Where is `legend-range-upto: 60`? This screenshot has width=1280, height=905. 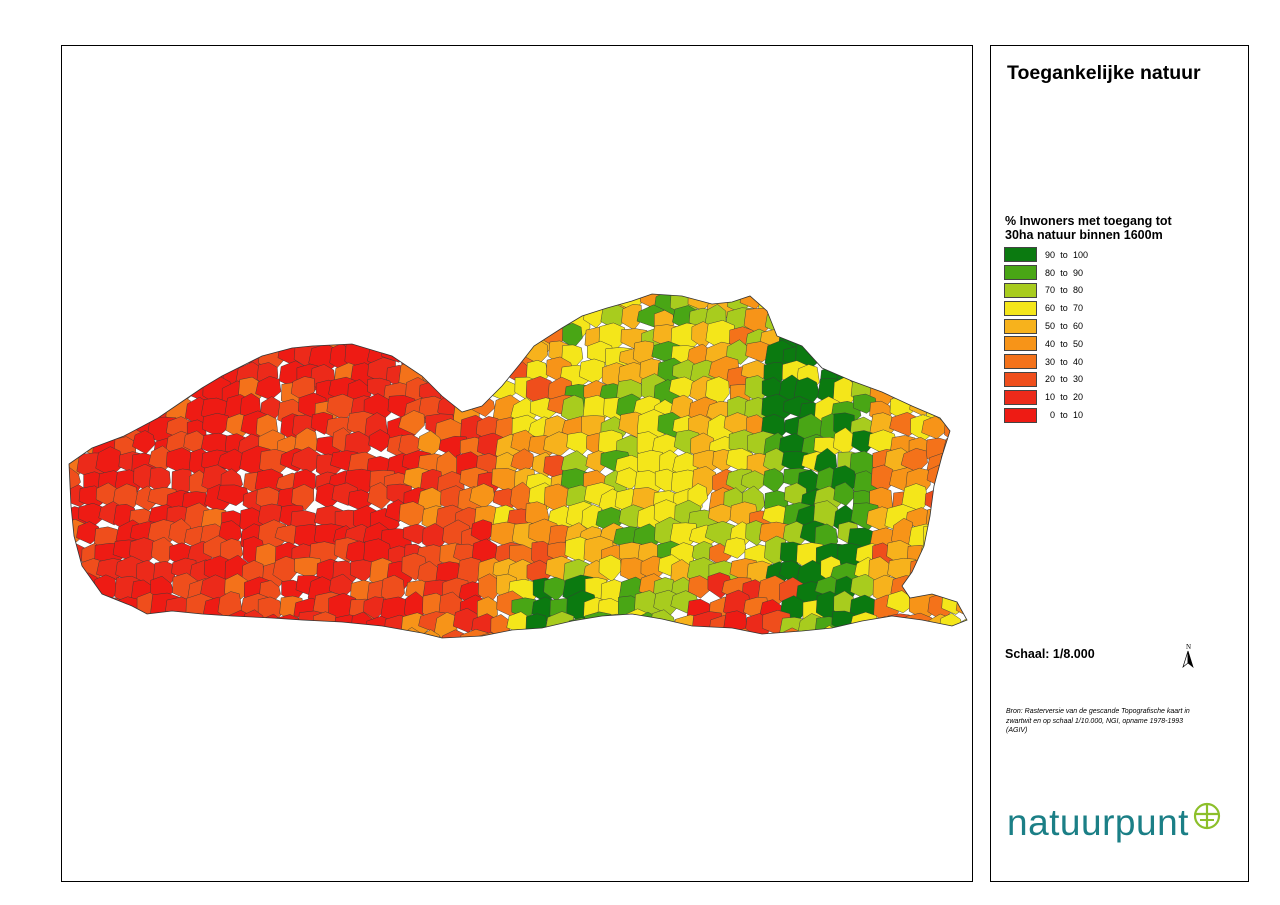 legend-range-upto: 60 is located at coordinates (1078, 326).